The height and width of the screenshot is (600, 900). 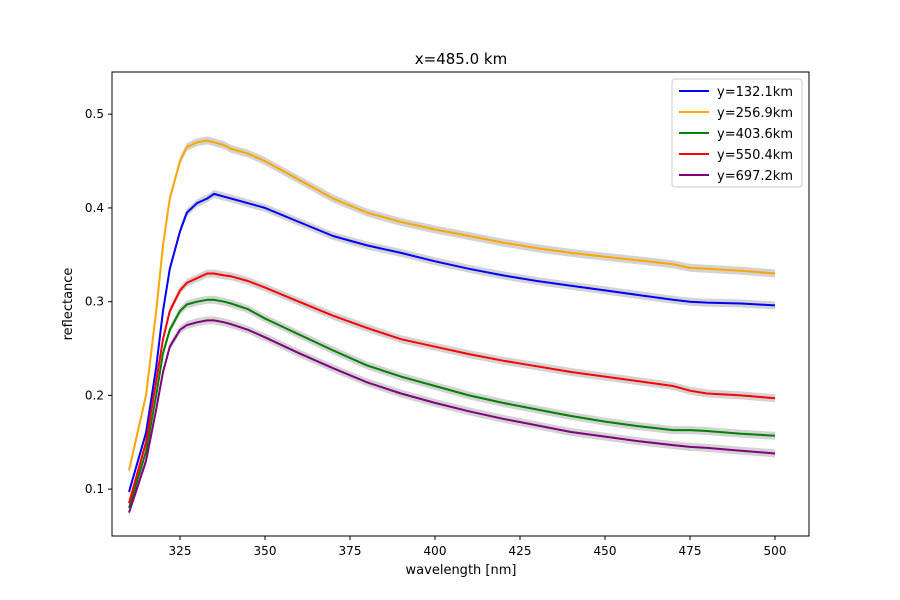 What do you see at coordinates (94, 208) in the screenshot?
I see `y-tick-label: 0.4` at bounding box center [94, 208].